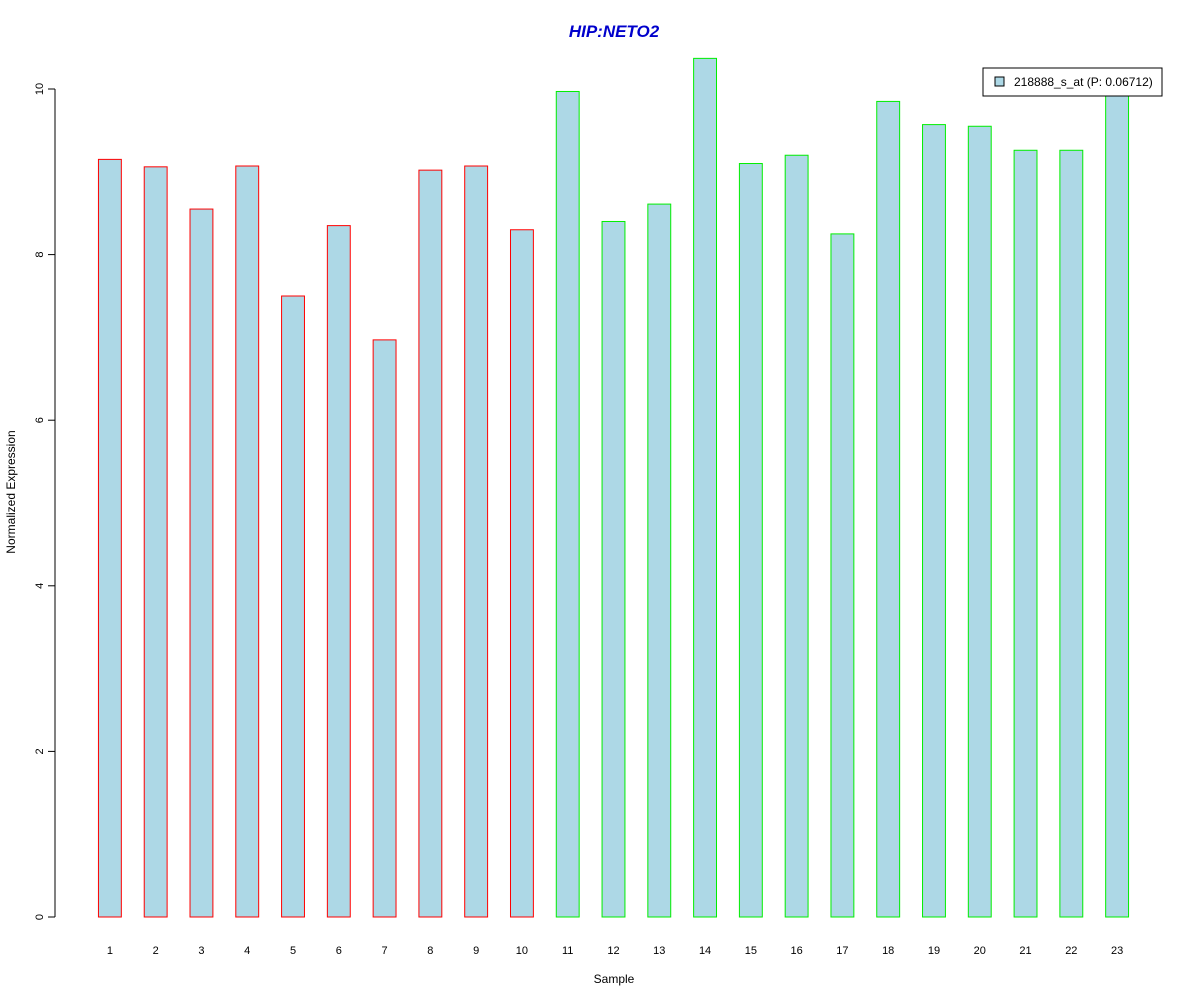 This screenshot has height=1000, width=1200. What do you see at coordinates (156, 951) in the screenshot?
I see `x-tick-label: 2` at bounding box center [156, 951].